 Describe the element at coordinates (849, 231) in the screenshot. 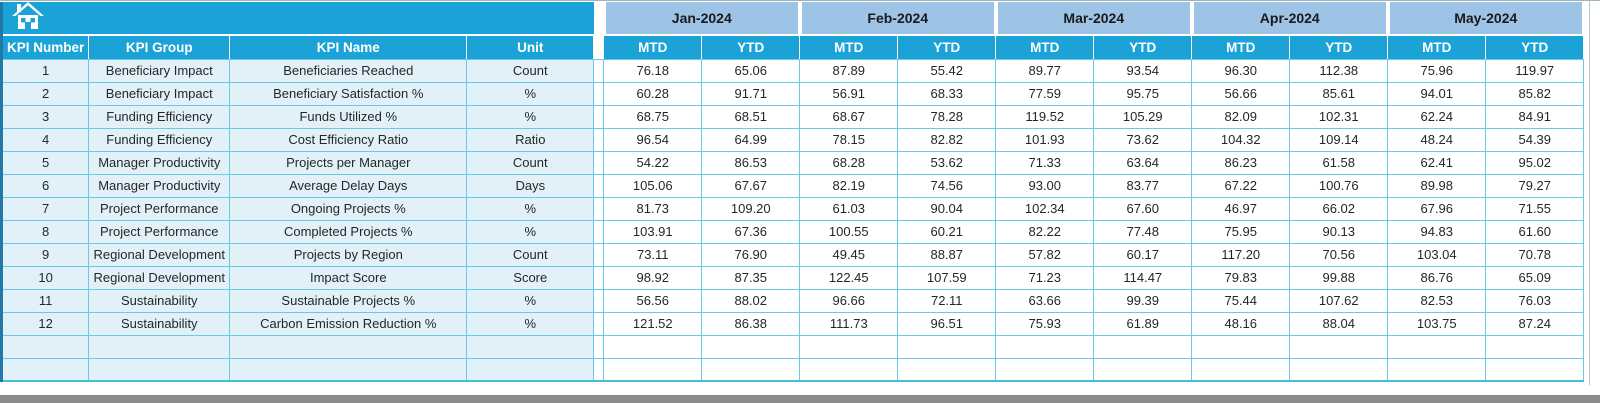

I see `value-cell: 100.55` at that location.